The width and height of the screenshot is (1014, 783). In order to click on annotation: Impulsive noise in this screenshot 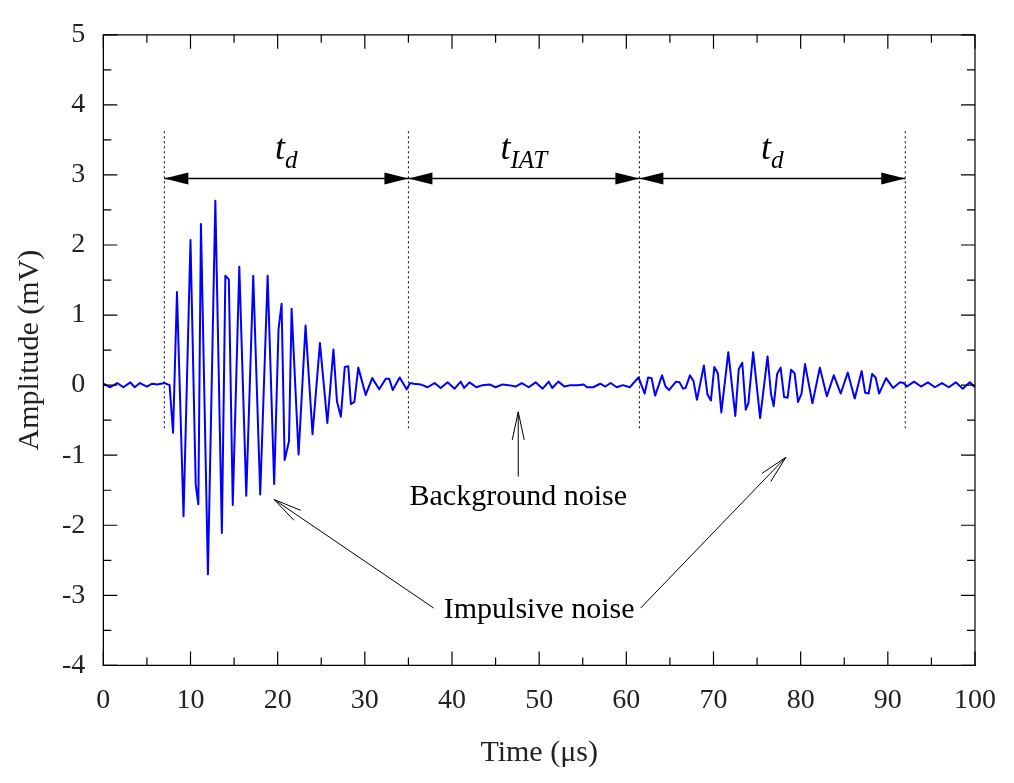, I will do `click(539, 608)`.